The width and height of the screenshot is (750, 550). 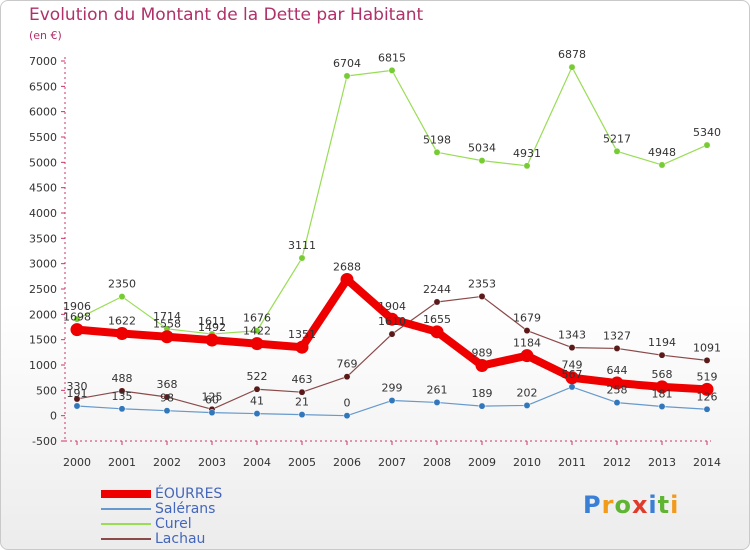 I want to click on x-tick-label: 2010, so click(x=527, y=462).